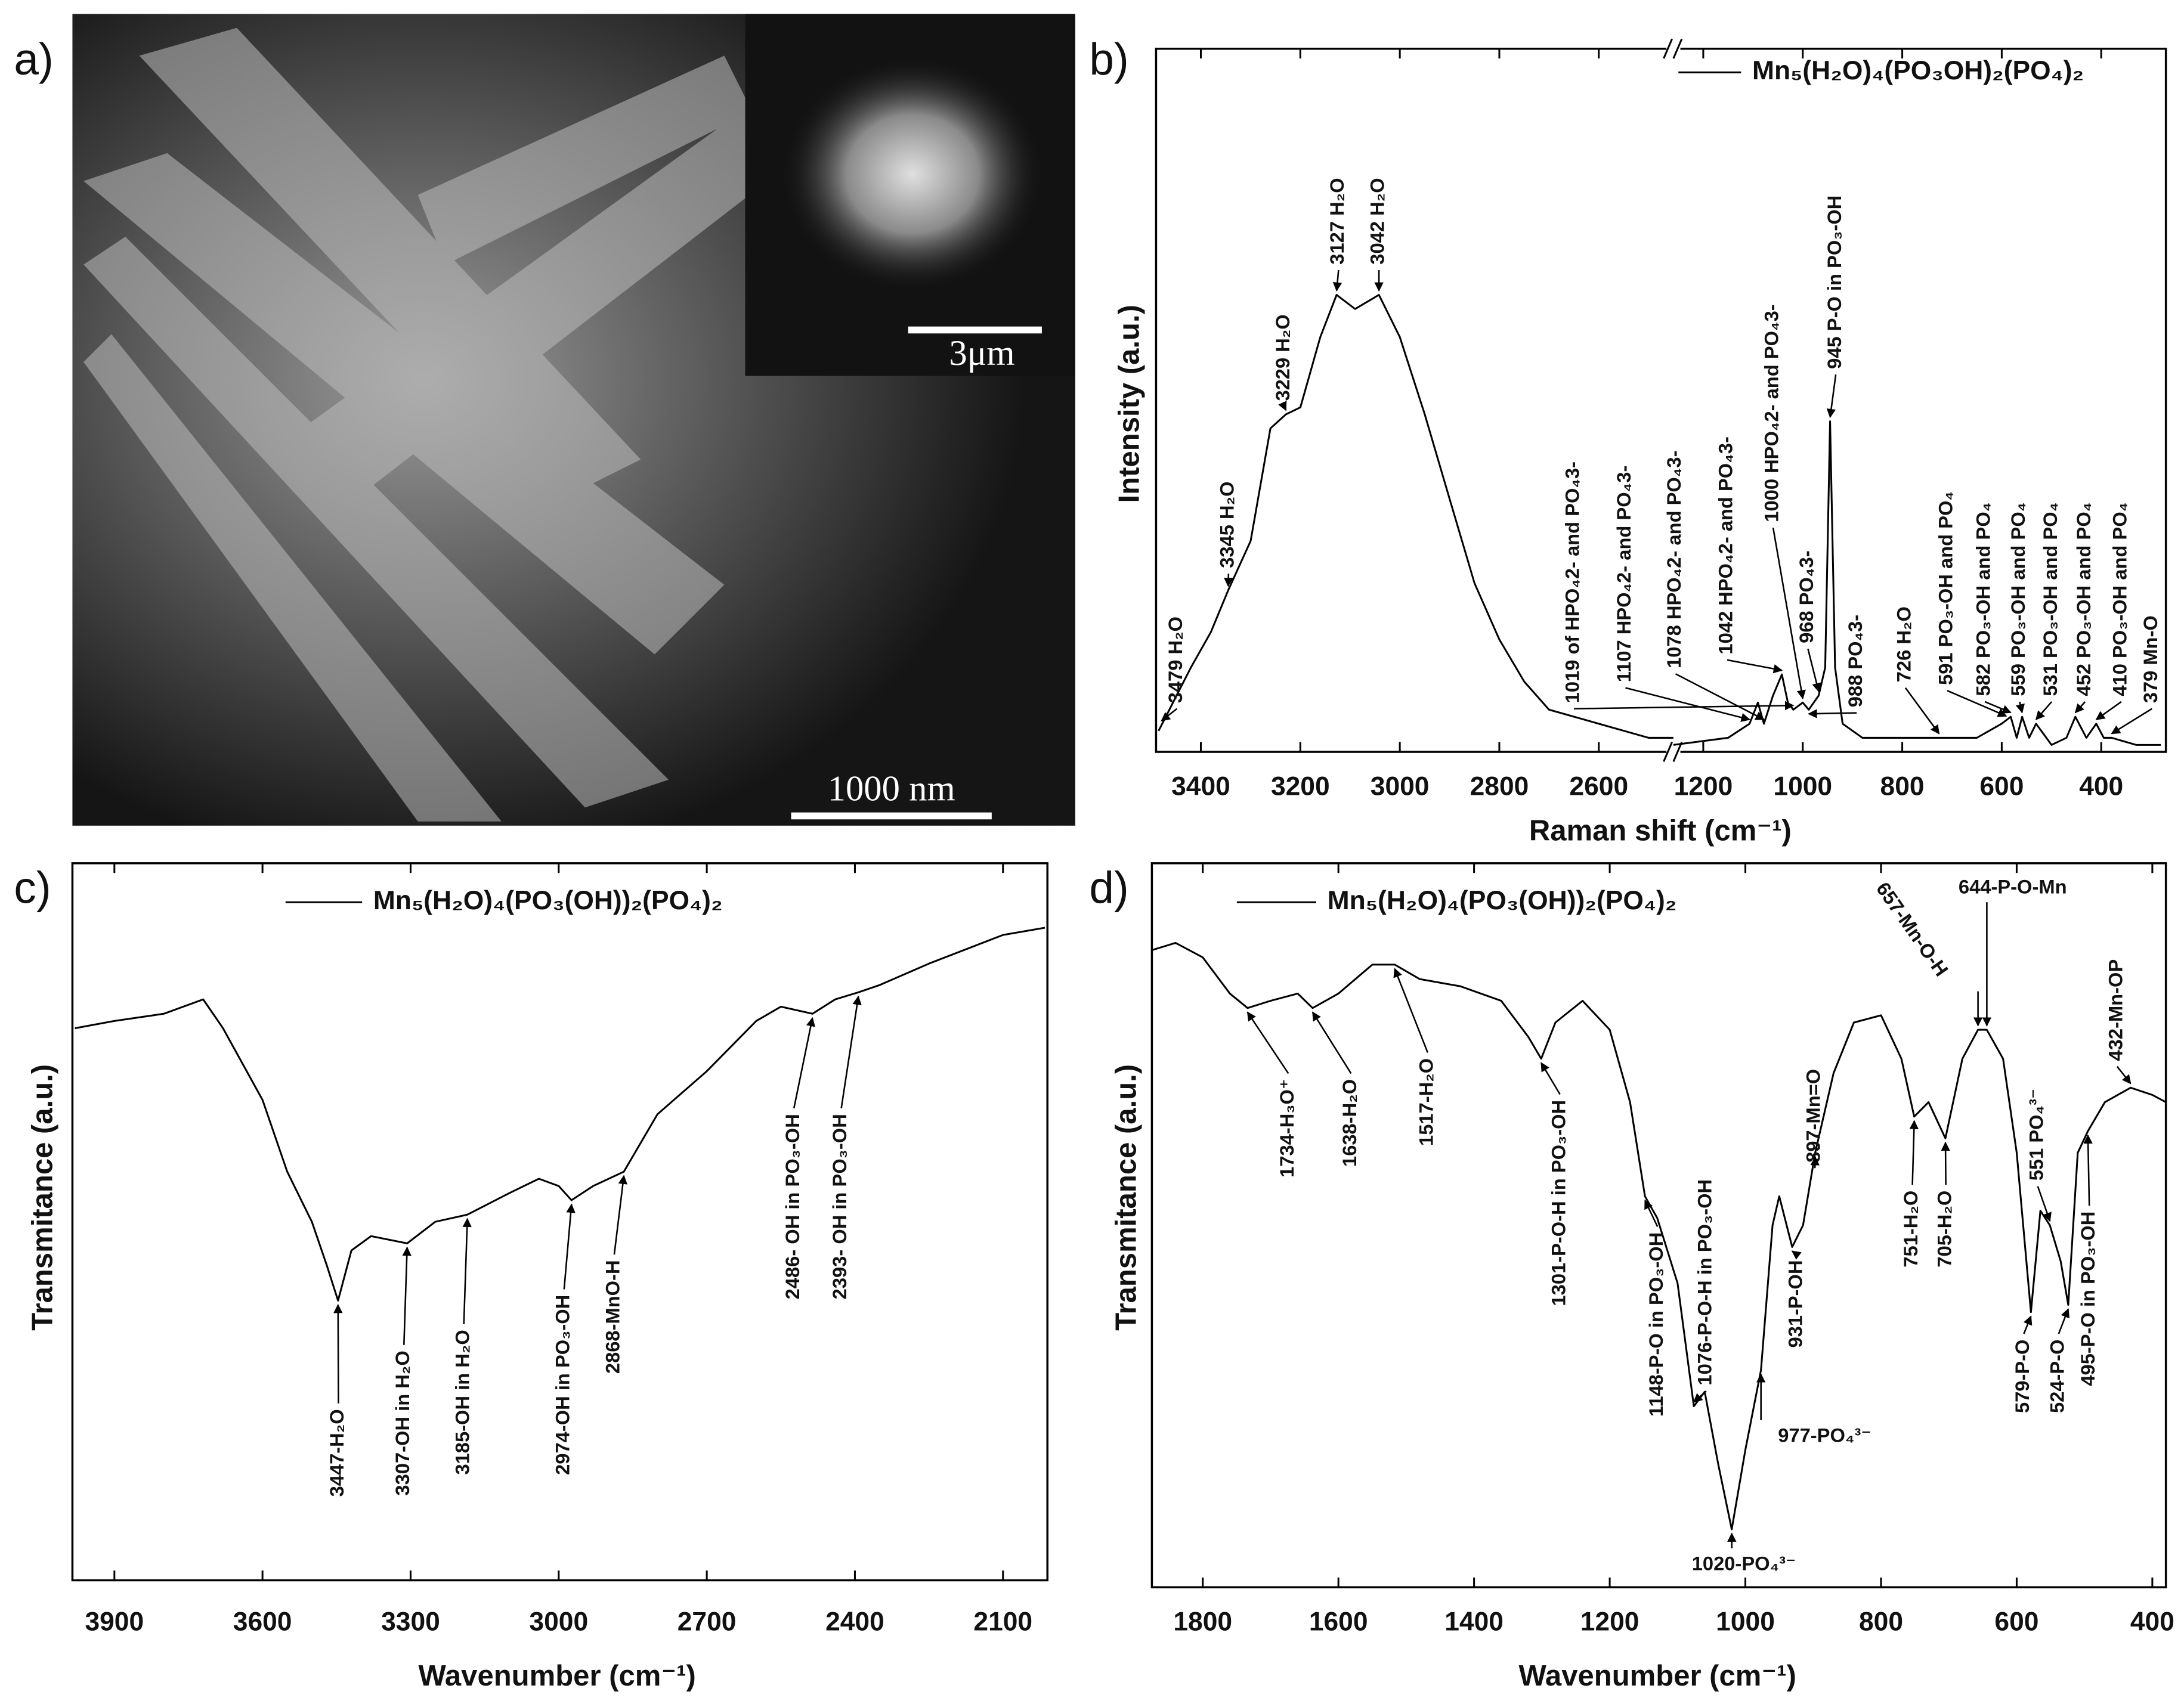 Image resolution: width=2184 pixels, height=1707 pixels. What do you see at coordinates (1881, 1622) in the screenshot?
I see `x-tick-label: 800` at bounding box center [1881, 1622].